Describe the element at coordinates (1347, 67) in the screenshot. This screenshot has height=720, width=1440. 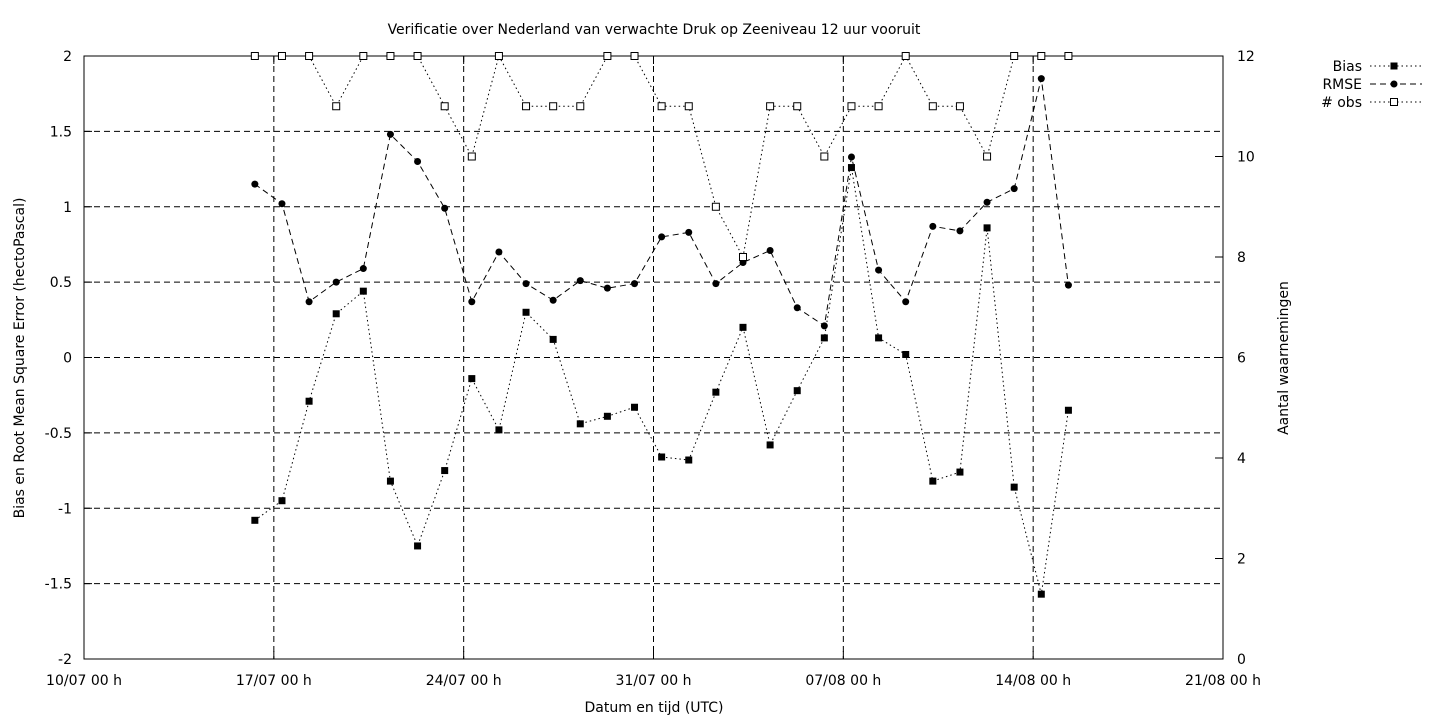
I see `legend-label: Bias` at that location.